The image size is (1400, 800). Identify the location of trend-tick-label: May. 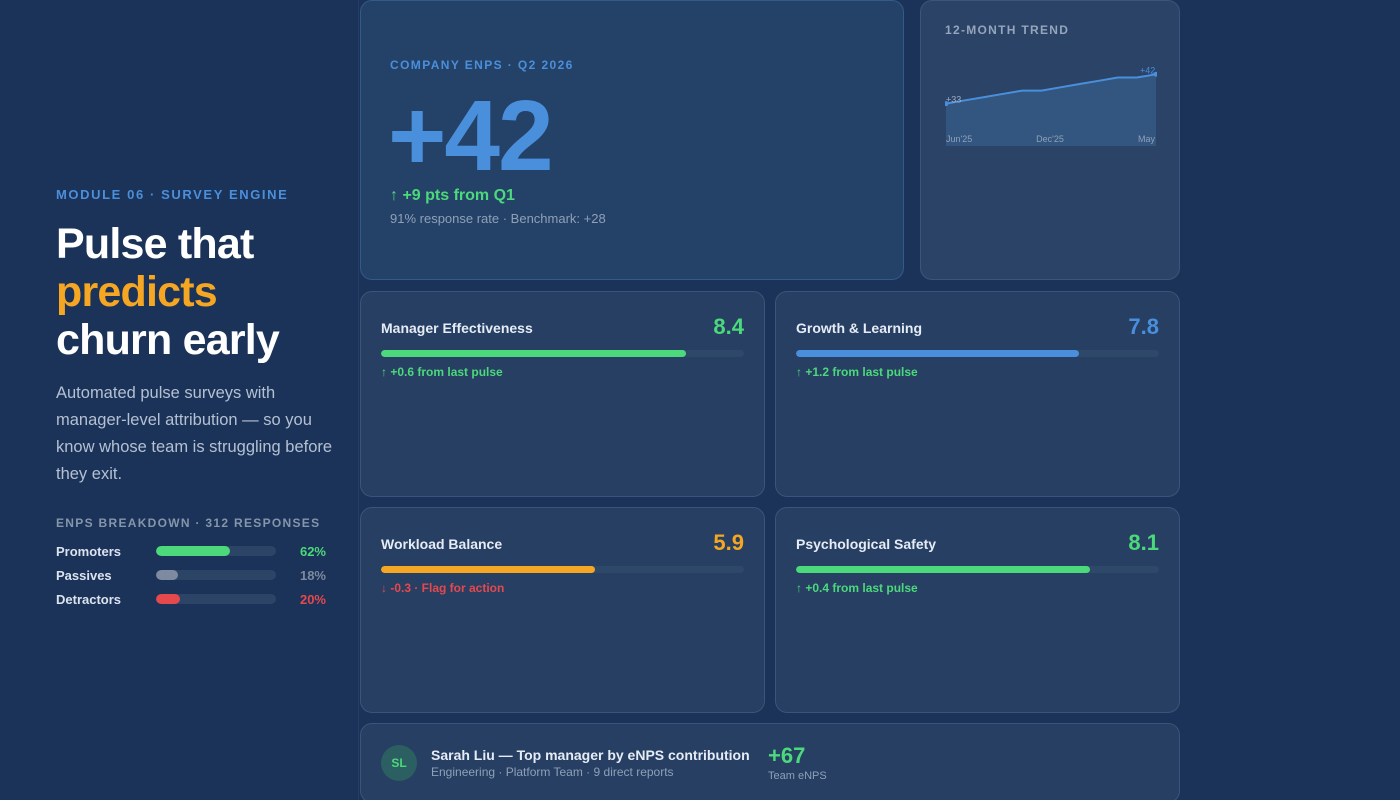
(1147, 139).